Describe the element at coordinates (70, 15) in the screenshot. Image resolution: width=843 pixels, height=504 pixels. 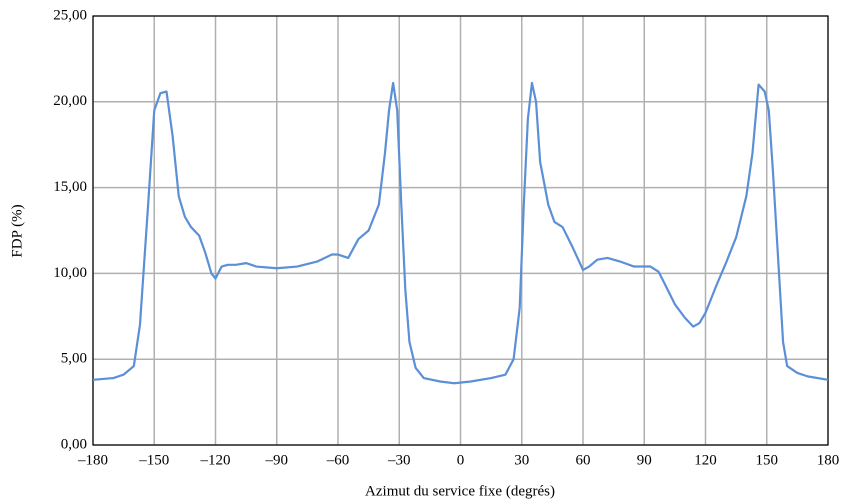
I see `y-tick-label: 25,00` at that location.